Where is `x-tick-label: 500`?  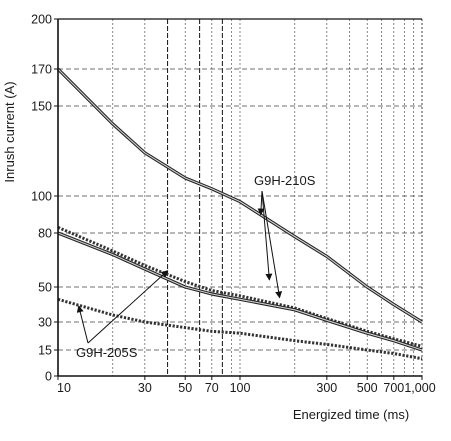 x-tick-label: 500 is located at coordinates (367, 388).